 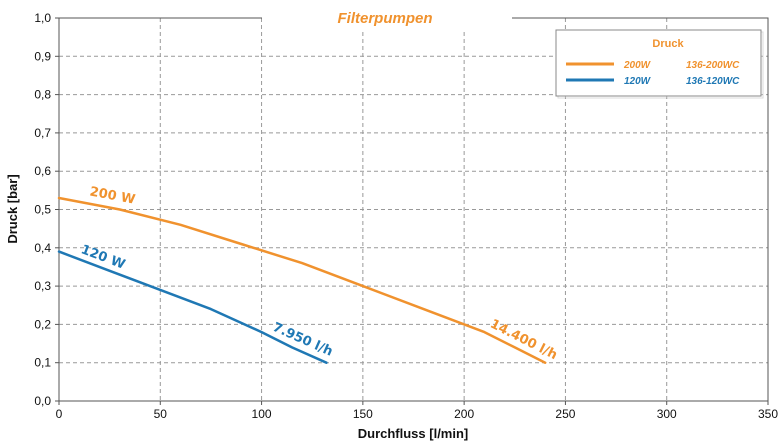 What do you see at coordinates (565, 414) in the screenshot?
I see `x-tick-label: 250` at bounding box center [565, 414].